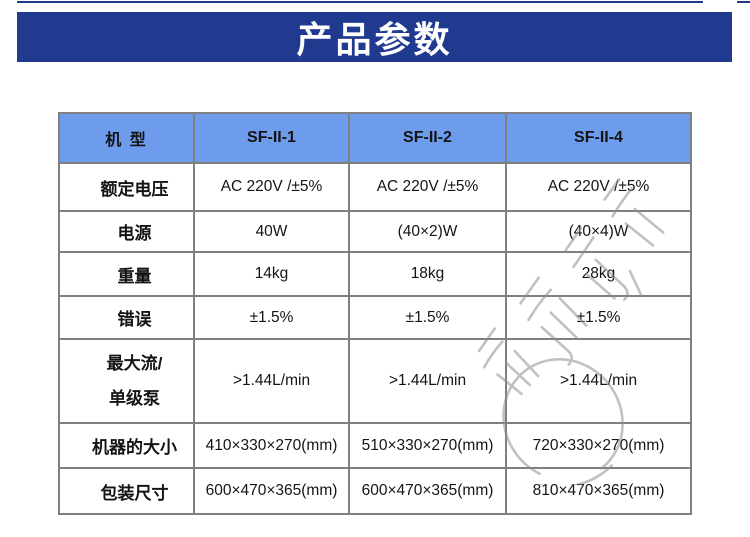 The height and width of the screenshot is (537, 750). What do you see at coordinates (598, 491) in the screenshot?
I see `cell-value: 810×470×365(mm)` at bounding box center [598, 491].